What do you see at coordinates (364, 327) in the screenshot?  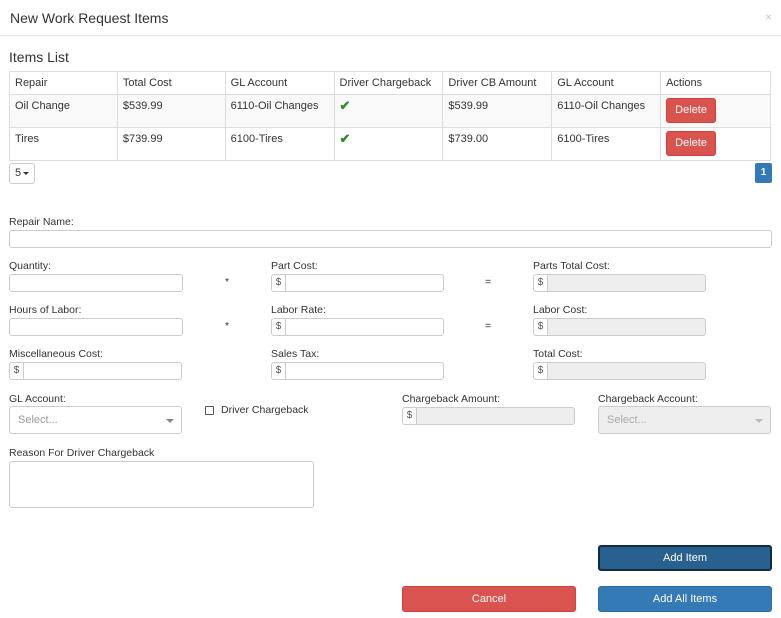 I see `labor-rate-input` at bounding box center [364, 327].